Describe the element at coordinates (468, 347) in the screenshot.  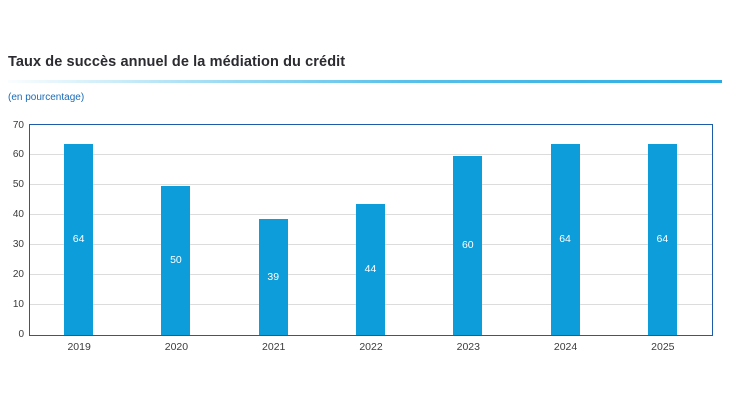
I see `x-tick-label-2023: 2023` at that location.